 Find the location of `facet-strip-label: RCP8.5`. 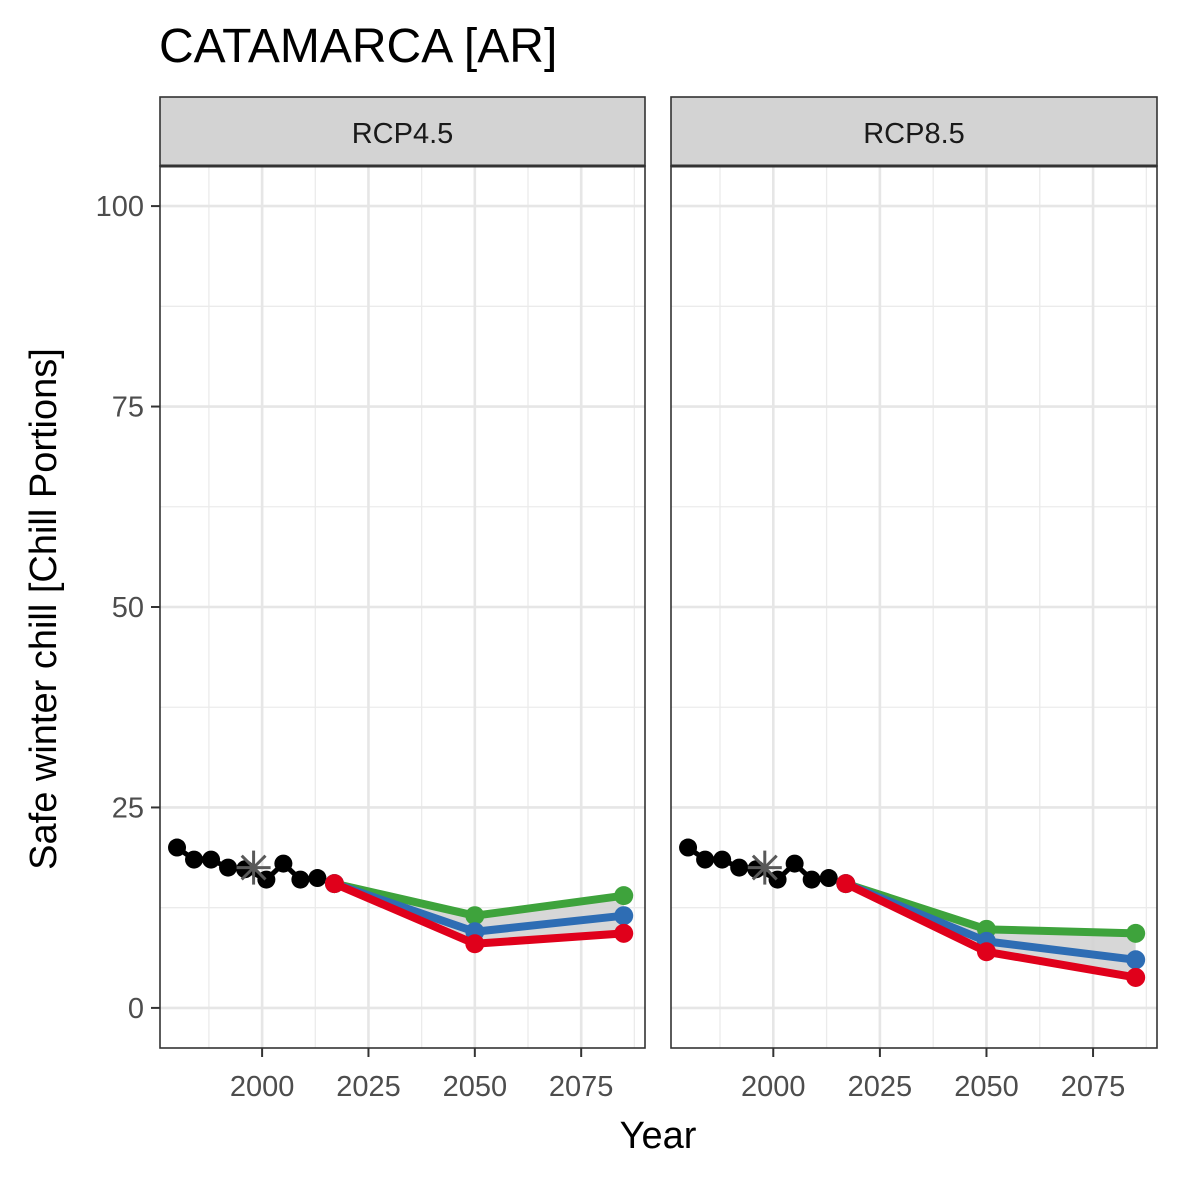

facet-strip-label: RCP8.5 is located at coordinates (914, 134).